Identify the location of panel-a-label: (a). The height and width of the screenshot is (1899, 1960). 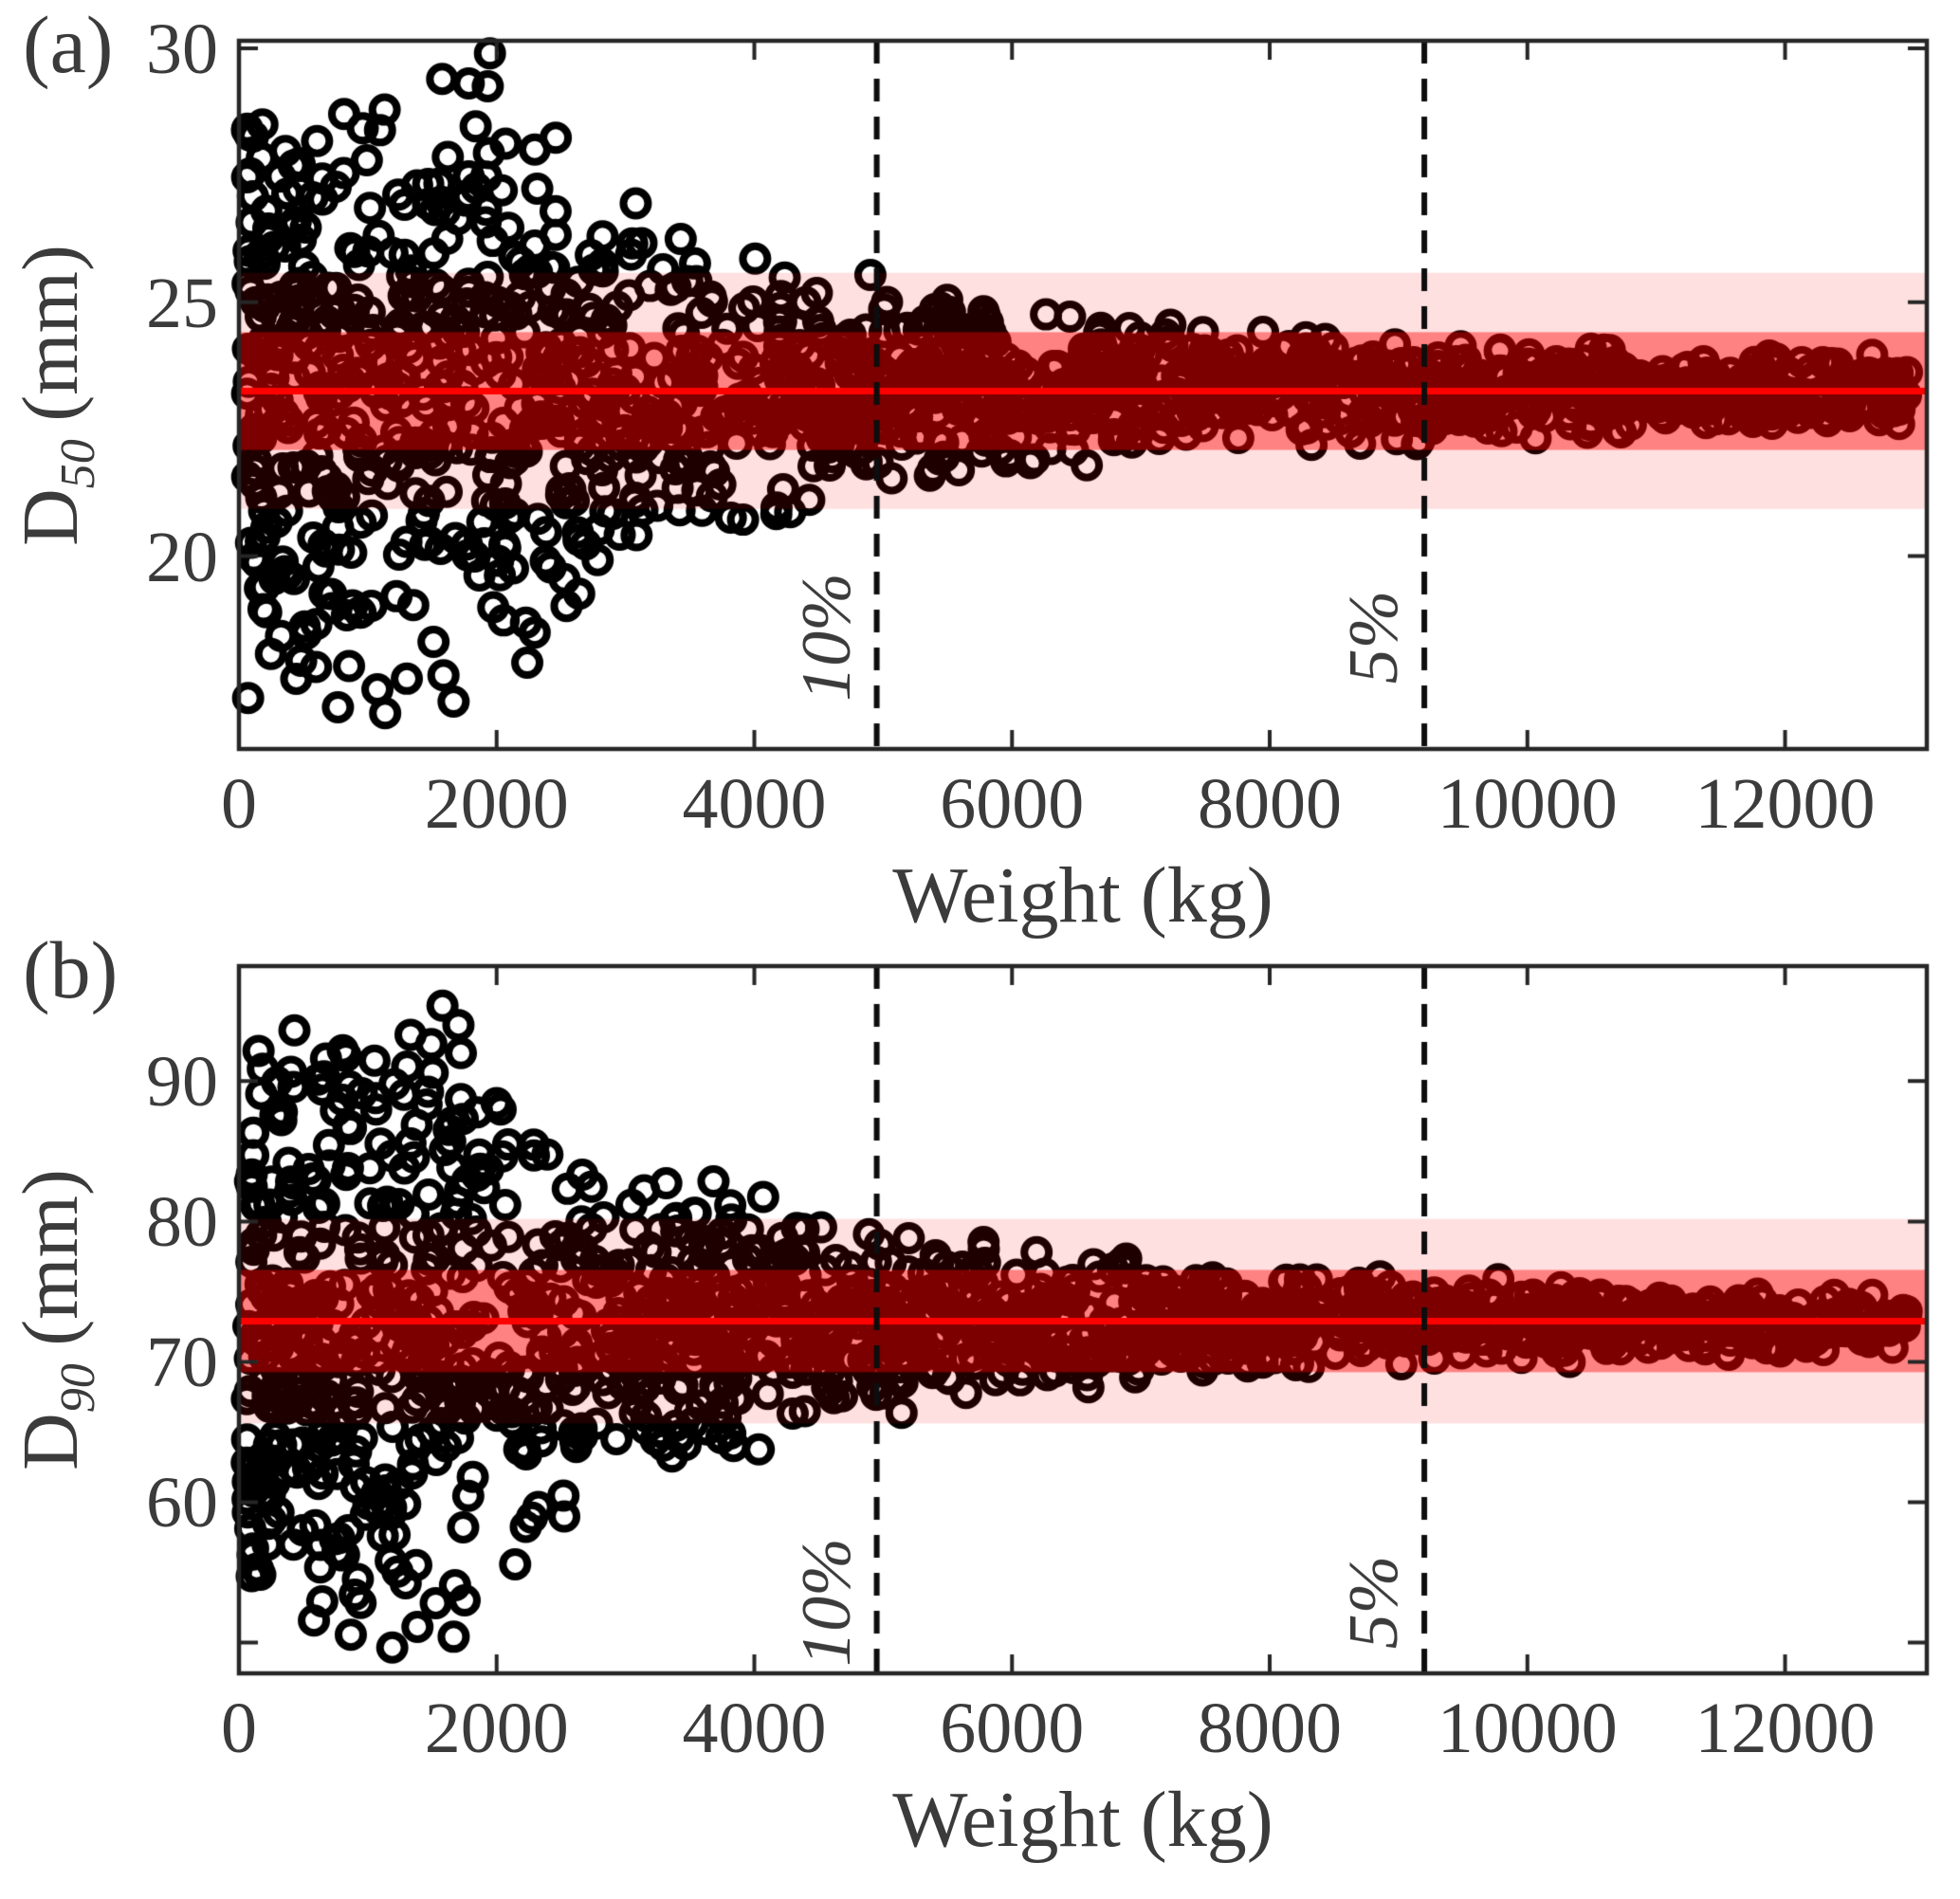
(68, 45).